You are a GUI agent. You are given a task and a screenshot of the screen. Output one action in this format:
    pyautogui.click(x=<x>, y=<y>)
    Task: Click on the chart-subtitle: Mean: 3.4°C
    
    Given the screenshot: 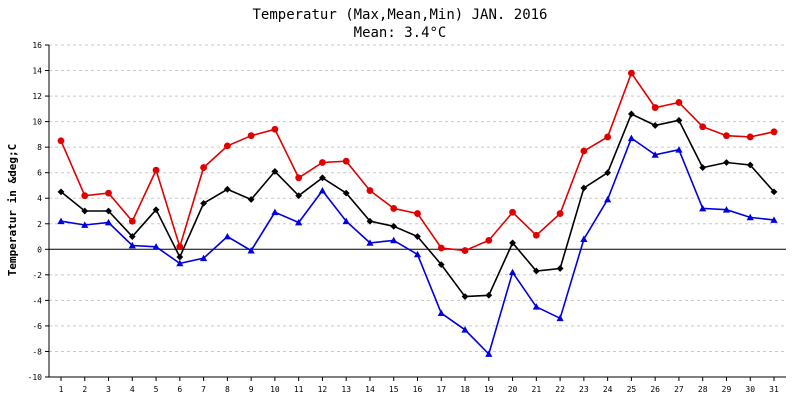 What is the action you would take?
    pyautogui.click(x=400, y=33)
    